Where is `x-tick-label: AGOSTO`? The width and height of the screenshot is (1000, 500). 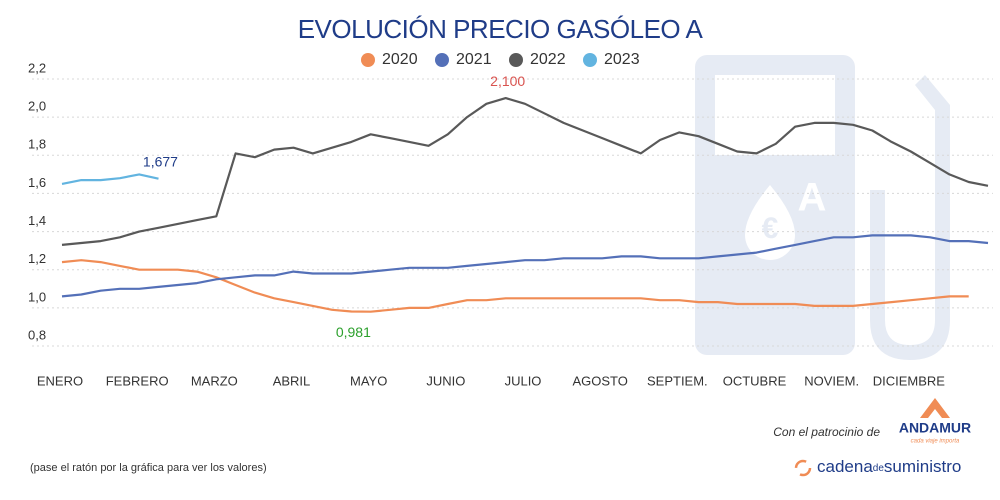
x-tick-label: AGOSTO is located at coordinates (599, 380).